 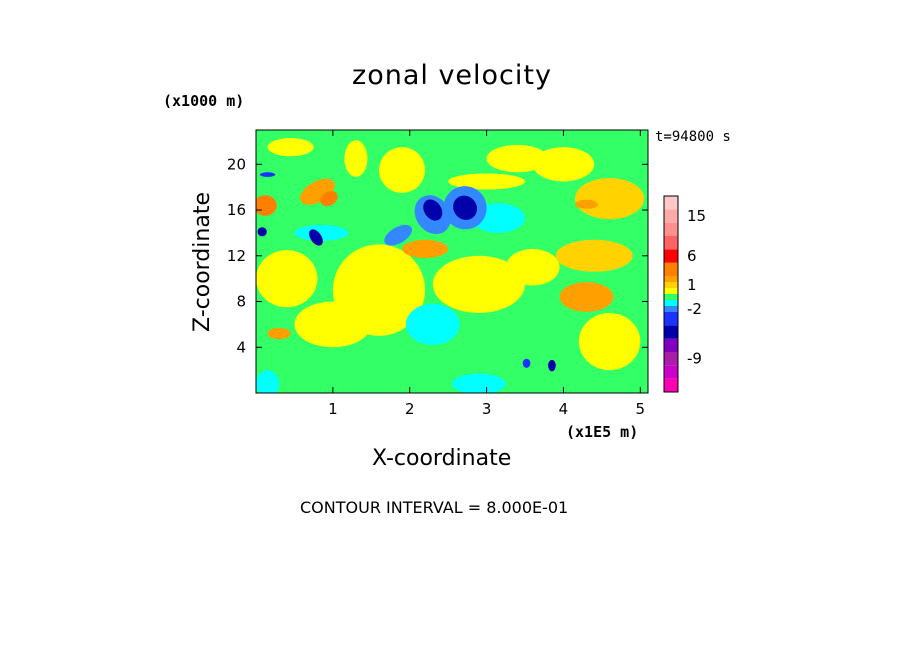 I want to click on colorbar-label: 6, so click(x=692, y=256).